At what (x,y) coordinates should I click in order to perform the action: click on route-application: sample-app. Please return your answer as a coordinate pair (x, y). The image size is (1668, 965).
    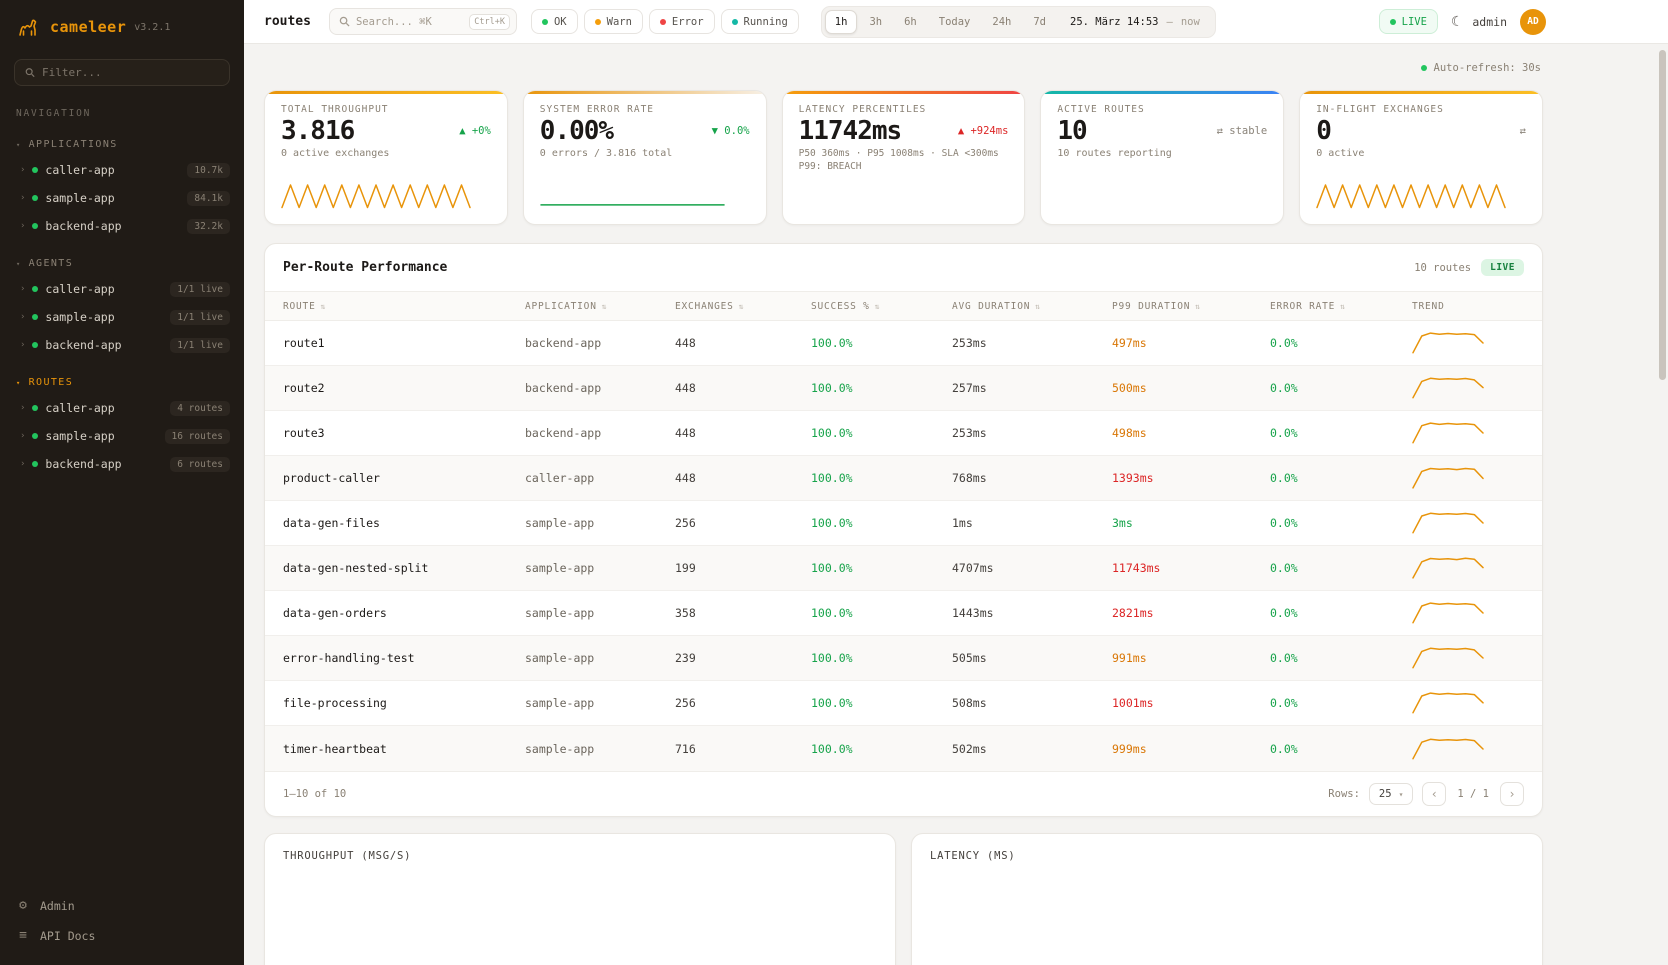
    Looking at the image, I should click on (560, 523).